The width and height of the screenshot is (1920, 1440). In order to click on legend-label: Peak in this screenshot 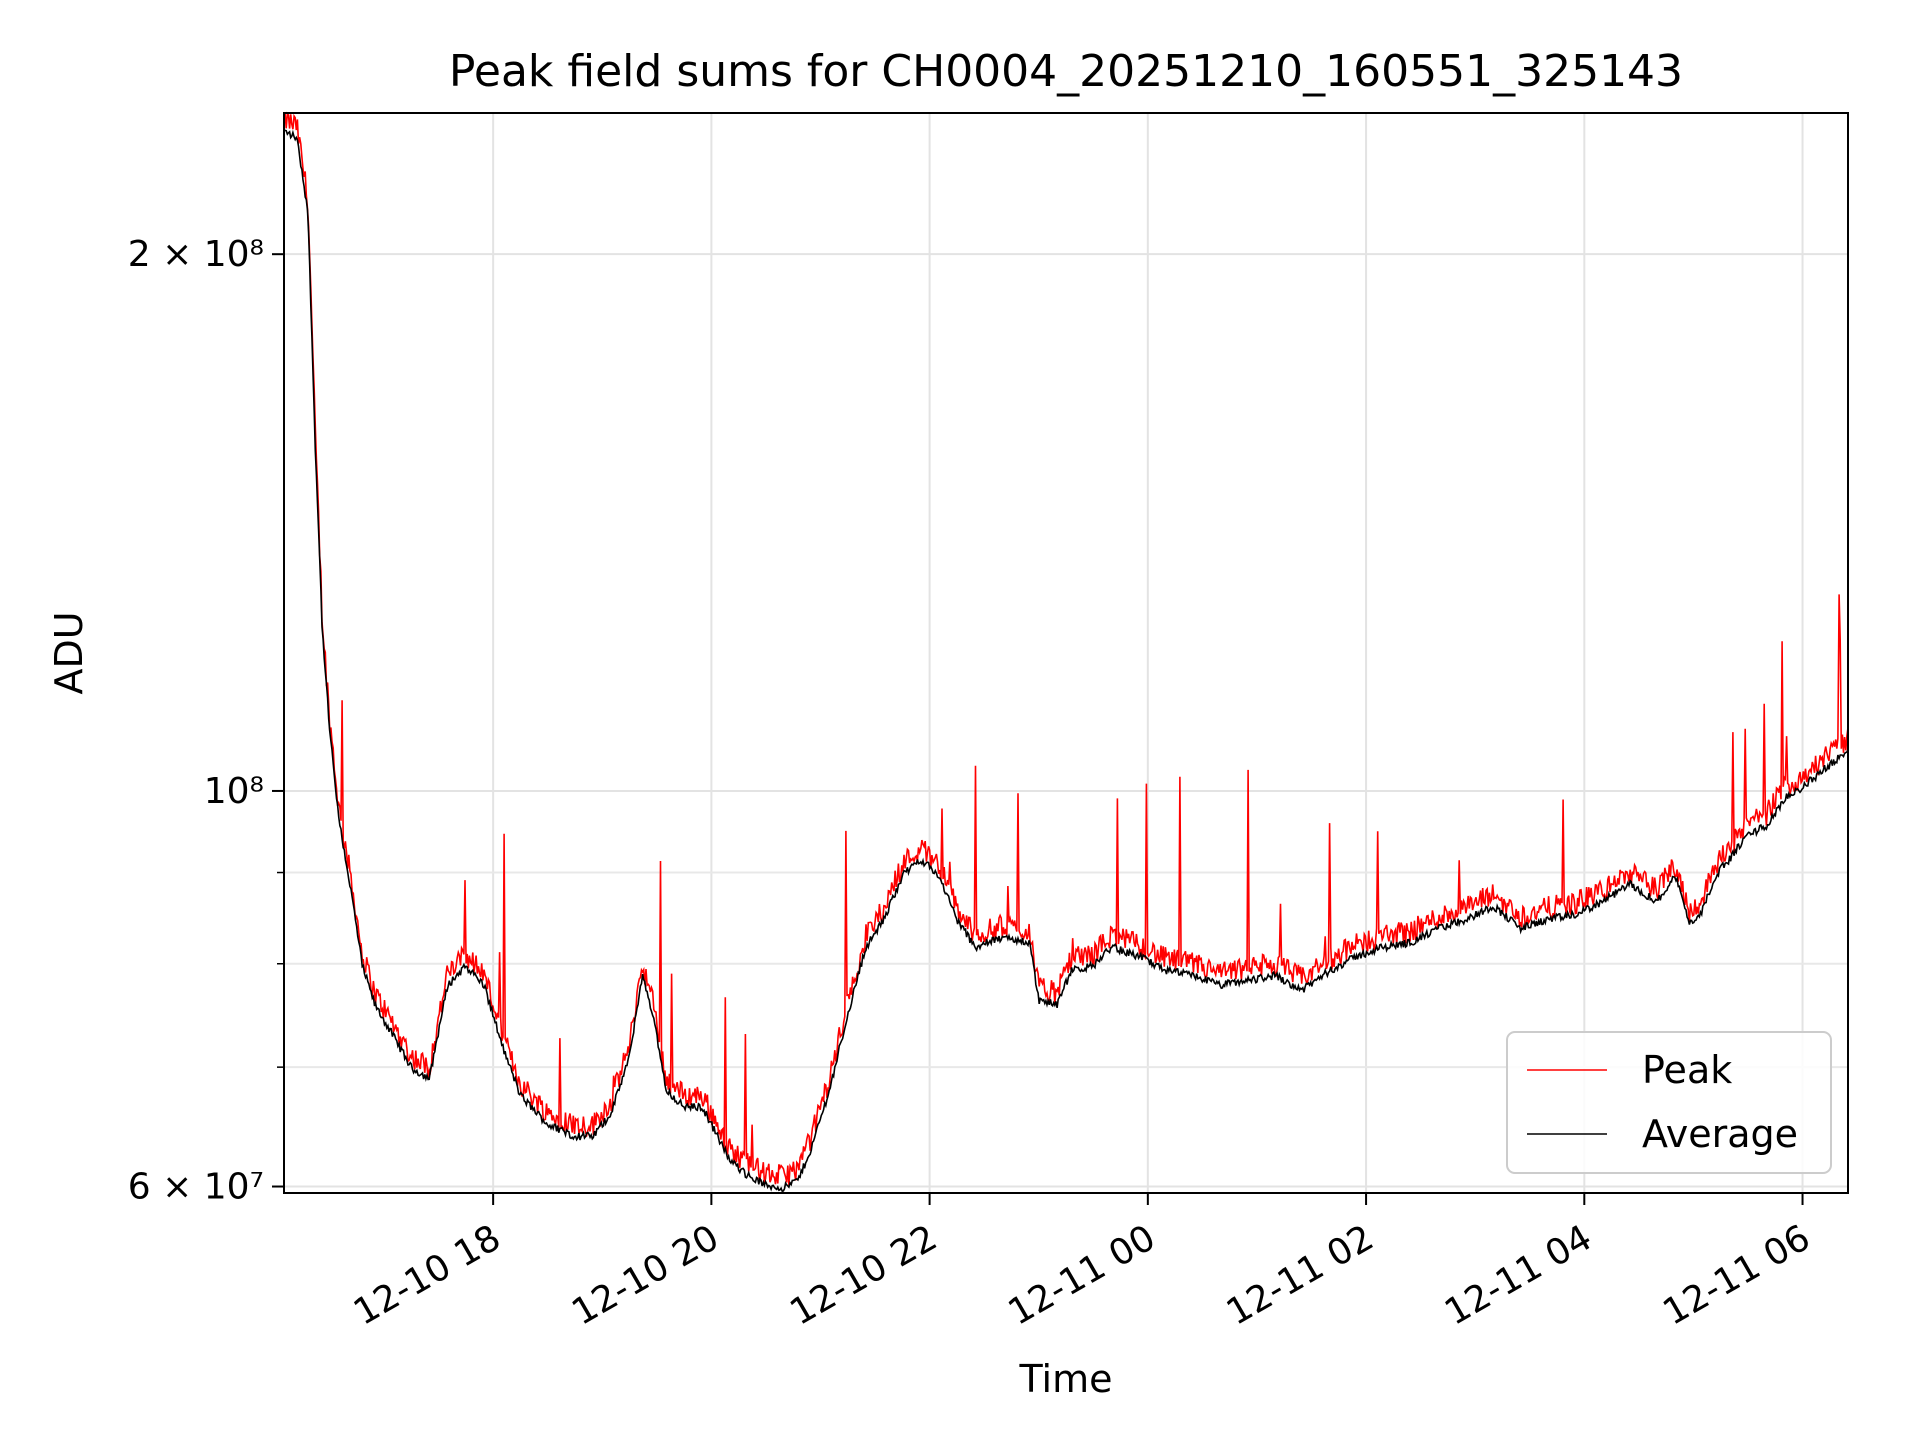, I will do `click(1687, 1070)`.